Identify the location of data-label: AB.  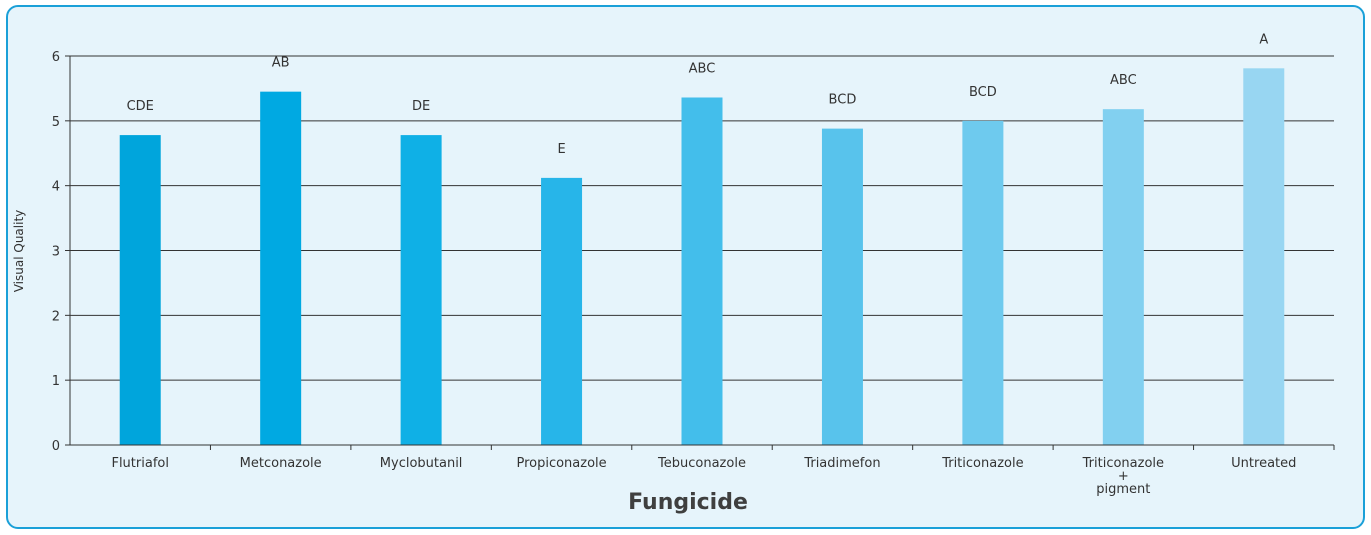
(281, 63).